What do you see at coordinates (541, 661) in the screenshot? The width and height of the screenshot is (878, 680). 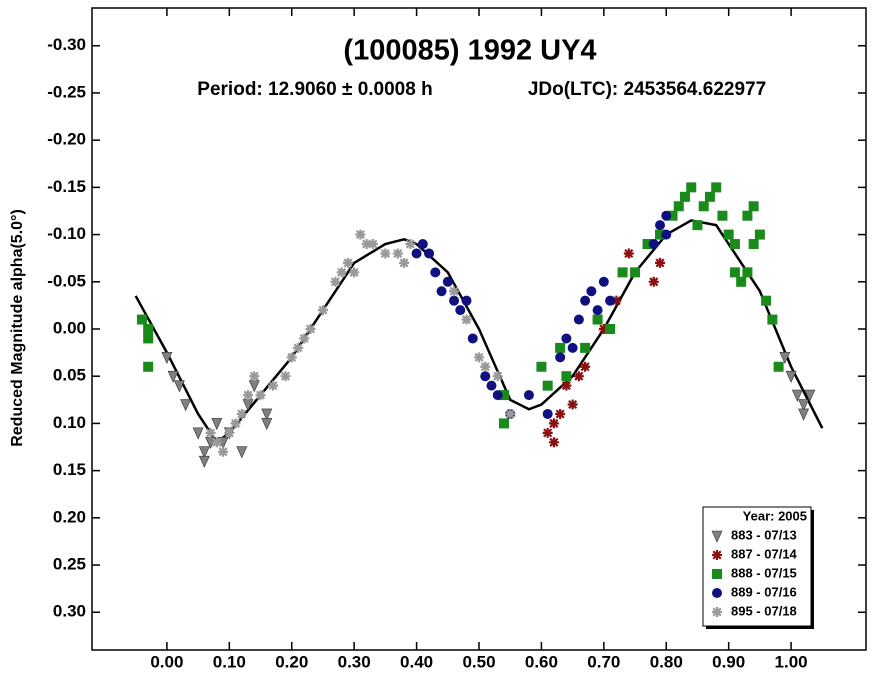 I see `x-tick-label: 0.60` at bounding box center [541, 661].